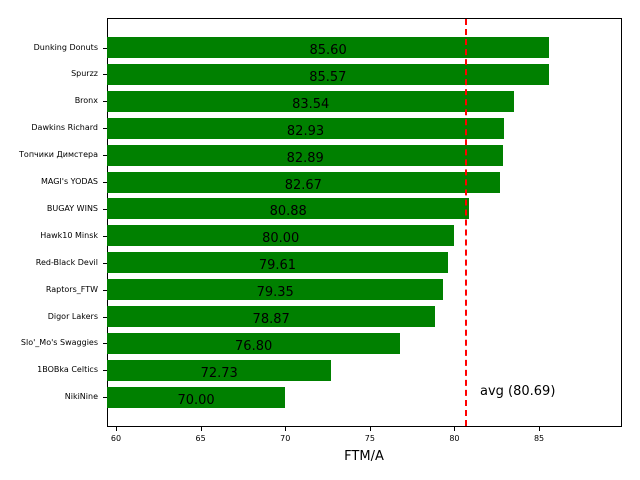 The image size is (640, 480). What do you see at coordinates (466, 222) in the screenshot?
I see `average-reference-line` at bounding box center [466, 222].